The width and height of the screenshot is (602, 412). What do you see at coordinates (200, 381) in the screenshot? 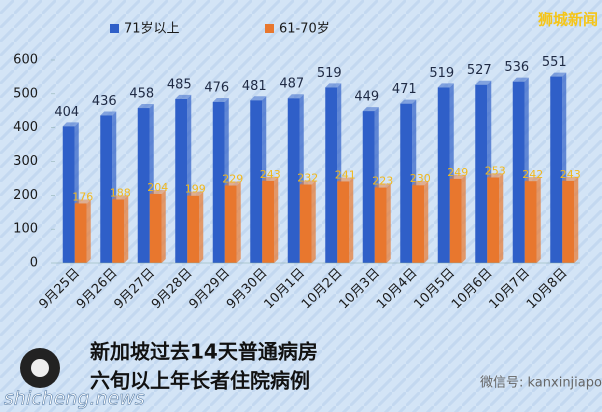
I see `caption: 六旬以上年长者住院病例` at bounding box center [200, 381].